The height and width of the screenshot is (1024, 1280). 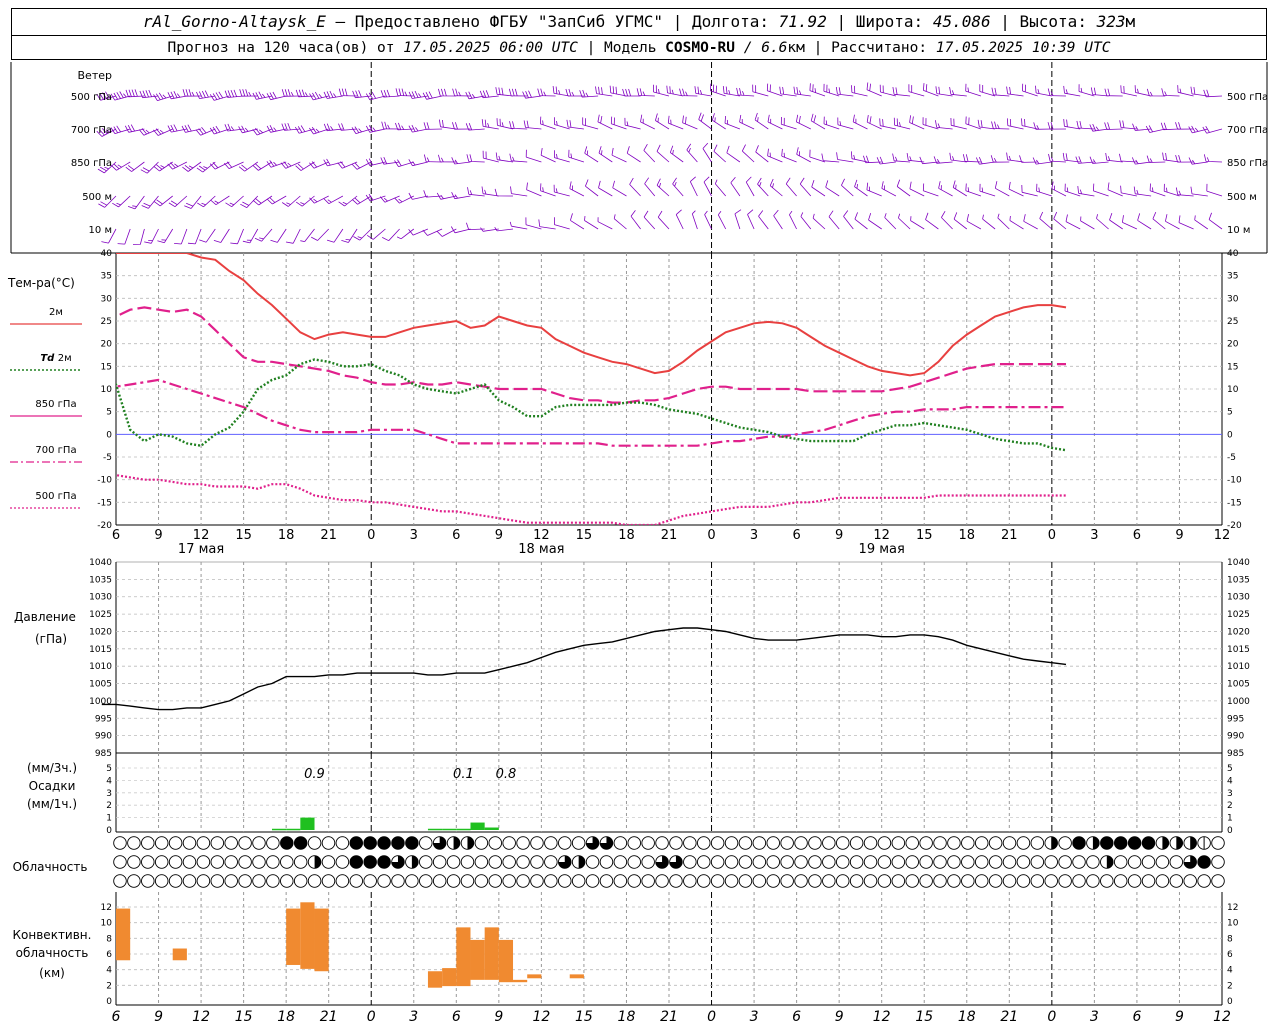 What do you see at coordinates (1230, 413) in the screenshot?
I see `temp-tick-label-right: 5` at bounding box center [1230, 413].